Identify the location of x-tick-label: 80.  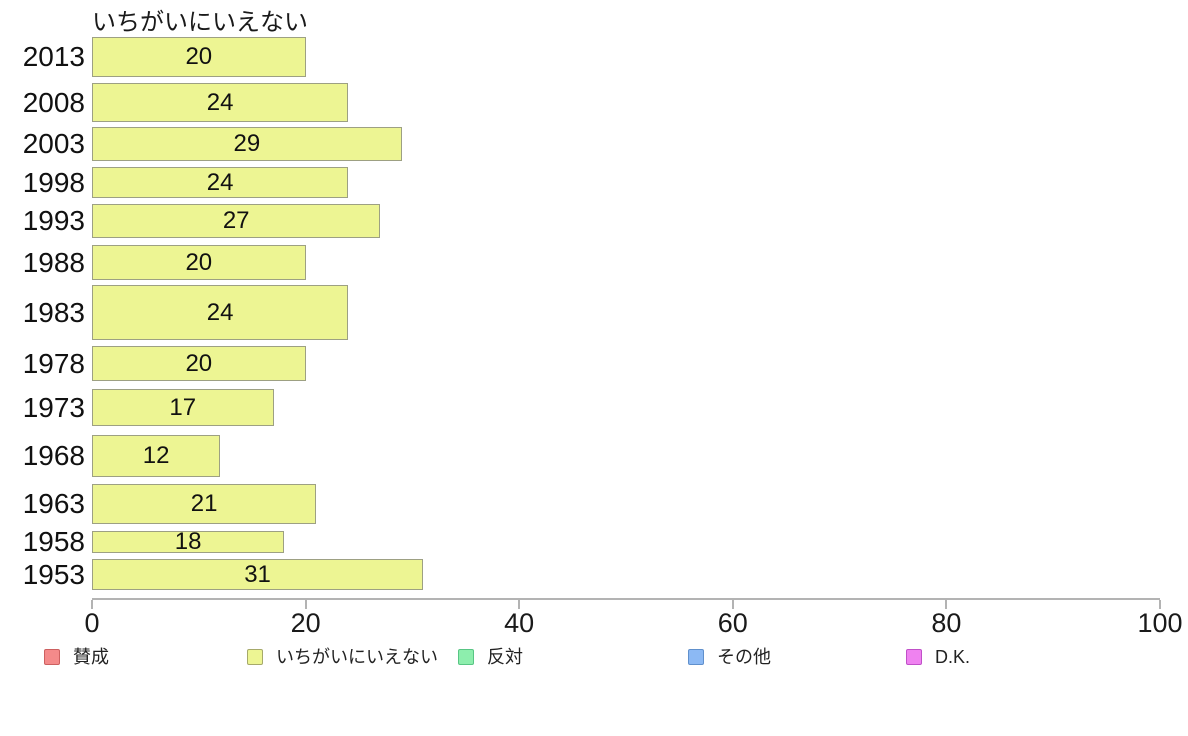
(946, 623).